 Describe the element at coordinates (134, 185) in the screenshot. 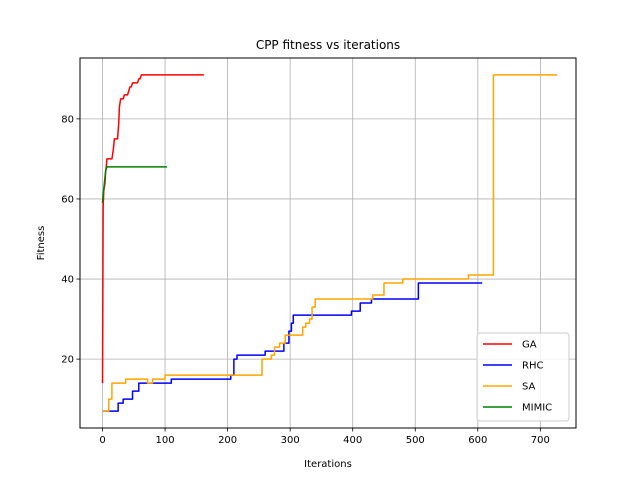

I see `series-line-mimic` at that location.